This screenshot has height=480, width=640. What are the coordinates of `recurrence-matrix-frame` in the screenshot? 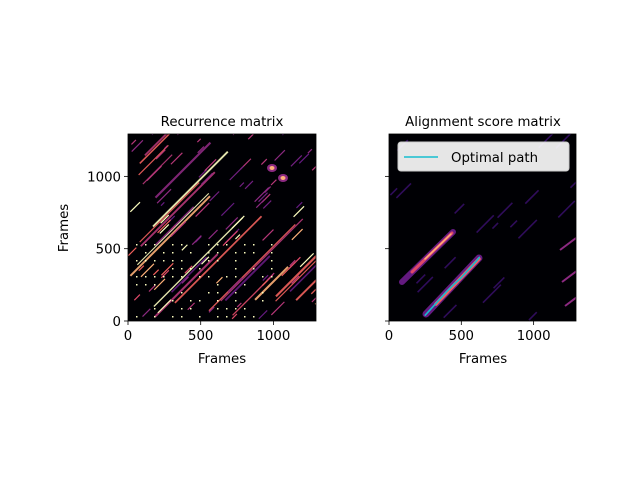 It's located at (222, 227).